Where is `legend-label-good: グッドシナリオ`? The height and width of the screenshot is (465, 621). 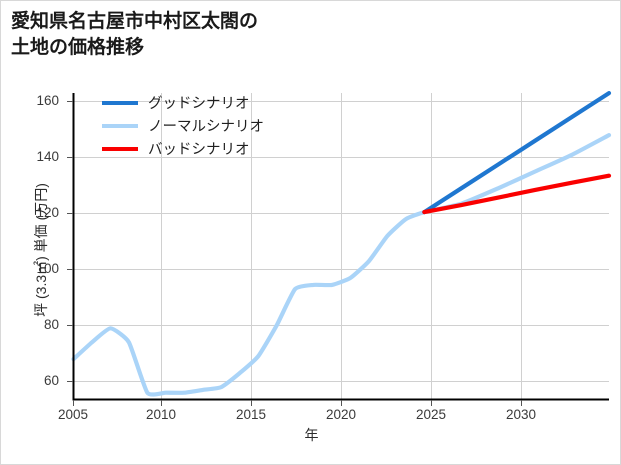
legend-label-good: グッドシナリオ is located at coordinates (199, 104).